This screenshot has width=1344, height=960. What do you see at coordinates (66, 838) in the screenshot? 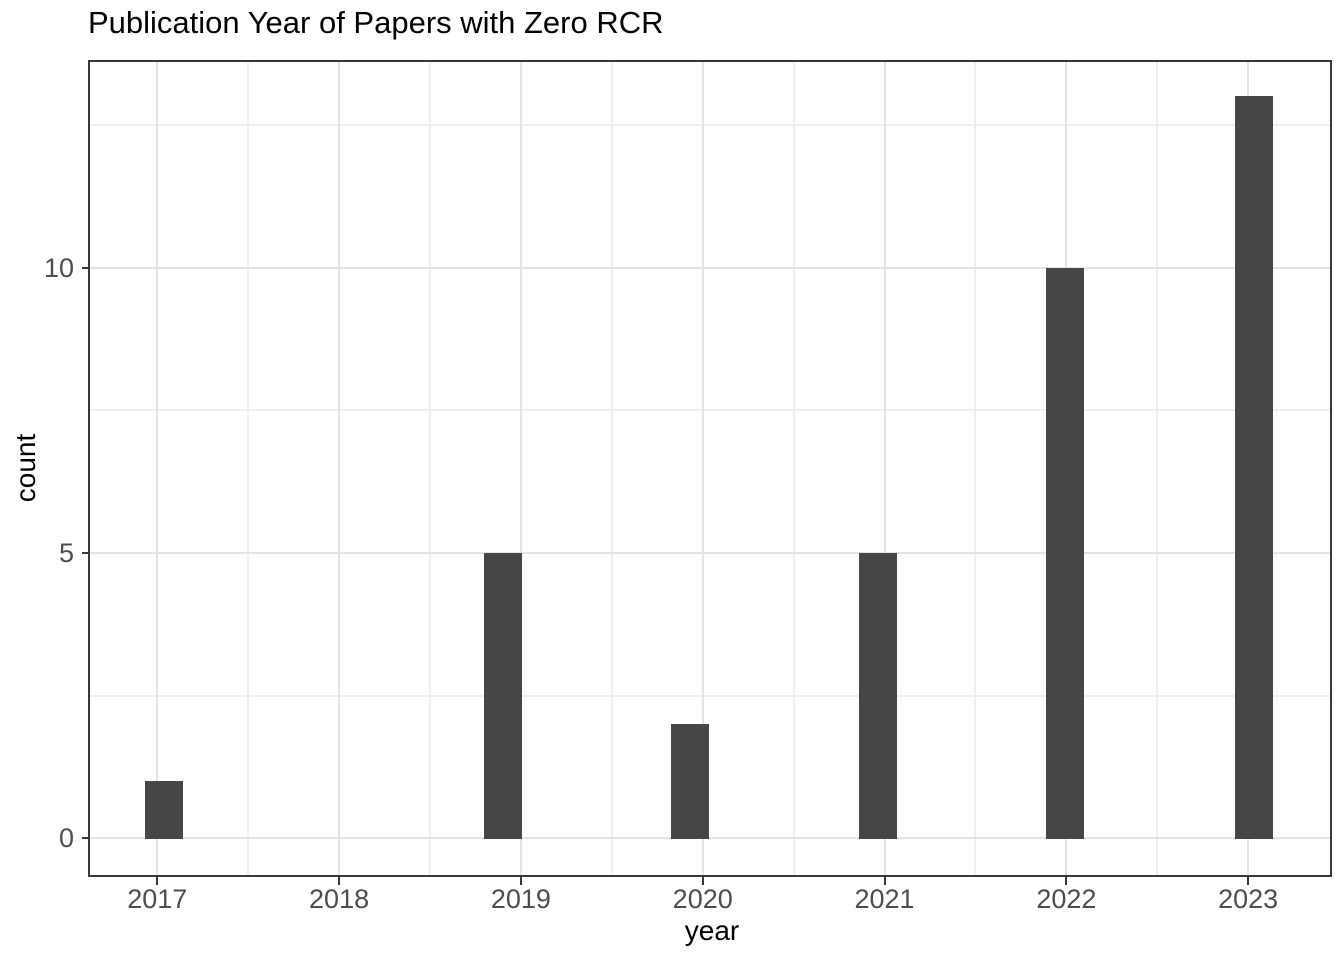
I see `y-tick-label: 0` at bounding box center [66, 838].